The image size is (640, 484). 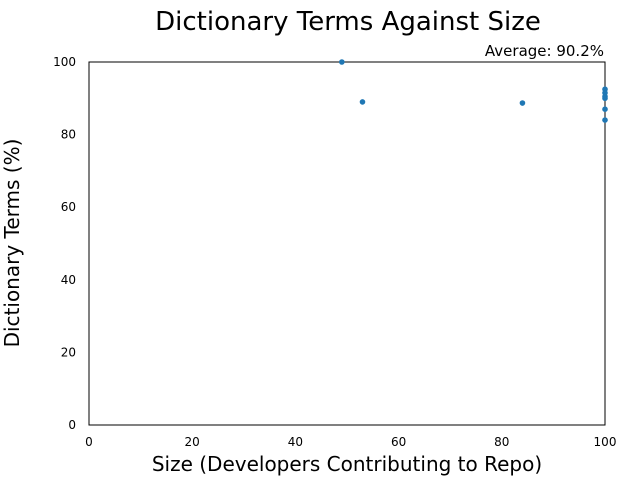 What do you see at coordinates (348, 22) in the screenshot?
I see `chart-title: Dictionary Terms Against Size` at bounding box center [348, 22].